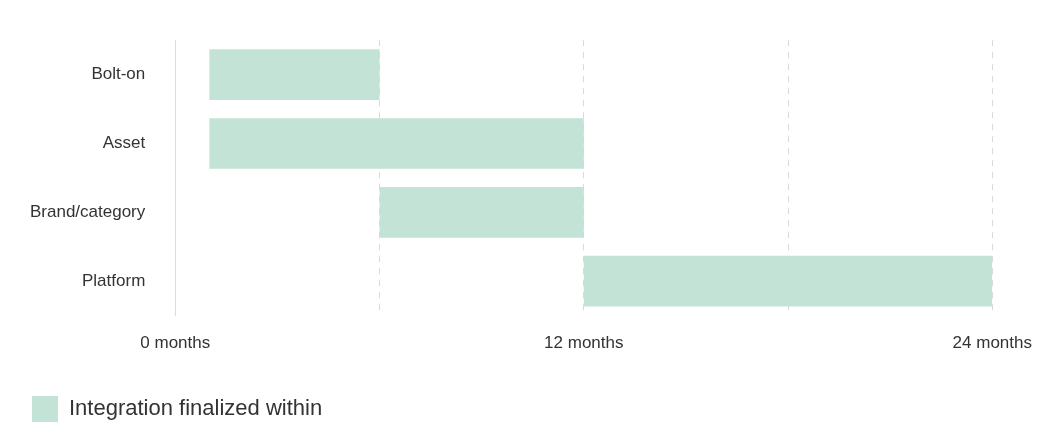 The width and height of the screenshot is (1058, 444). I want to click on y-tick-label: Platform, so click(113, 280).